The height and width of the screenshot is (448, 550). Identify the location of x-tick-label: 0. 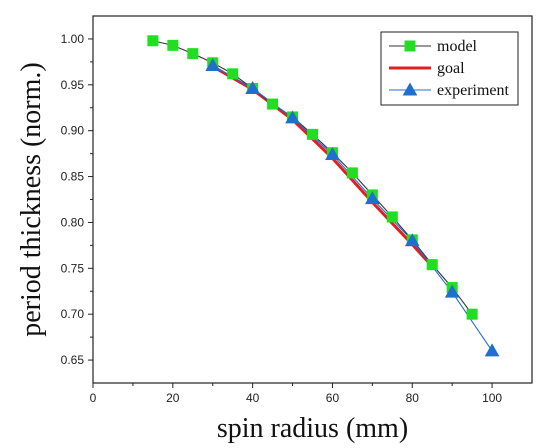
(93, 398).